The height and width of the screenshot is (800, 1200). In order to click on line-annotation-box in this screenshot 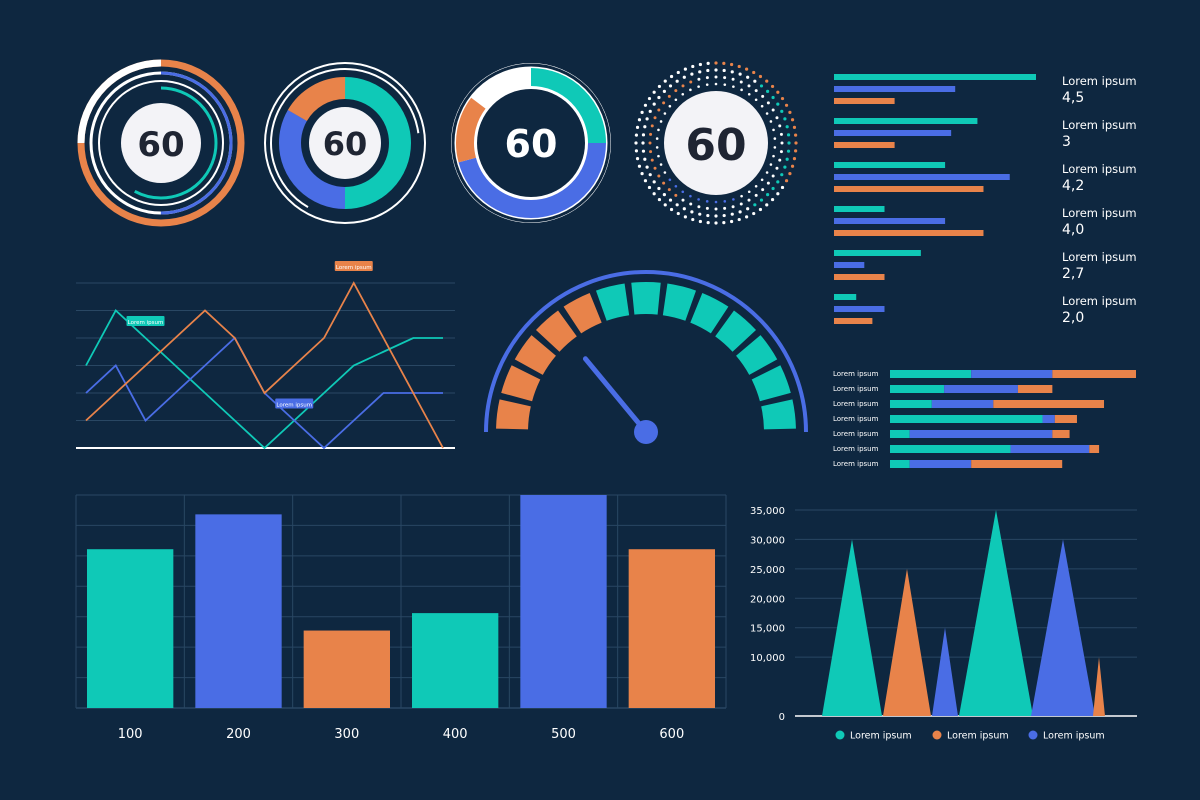, I will do `click(353, 266)`.